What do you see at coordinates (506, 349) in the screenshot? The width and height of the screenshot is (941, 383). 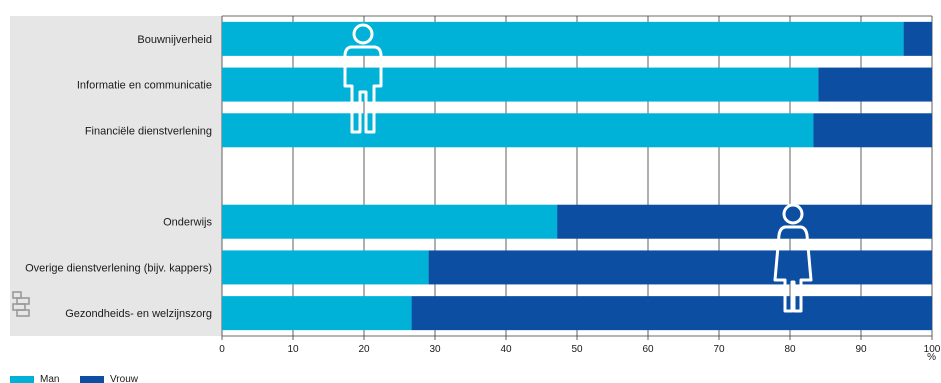 I see `x-tick-label: 40` at bounding box center [506, 349].